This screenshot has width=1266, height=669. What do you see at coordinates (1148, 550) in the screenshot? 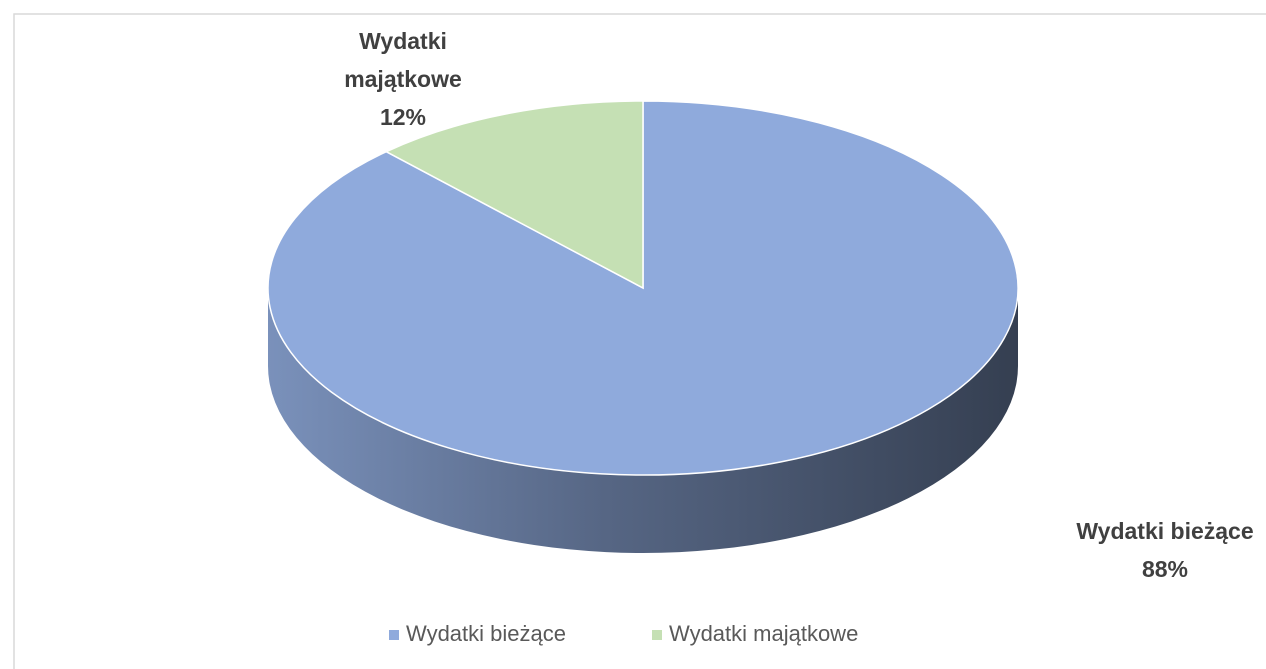
I see `data-label: Wydatki bieżące 88%` at bounding box center [1148, 550].